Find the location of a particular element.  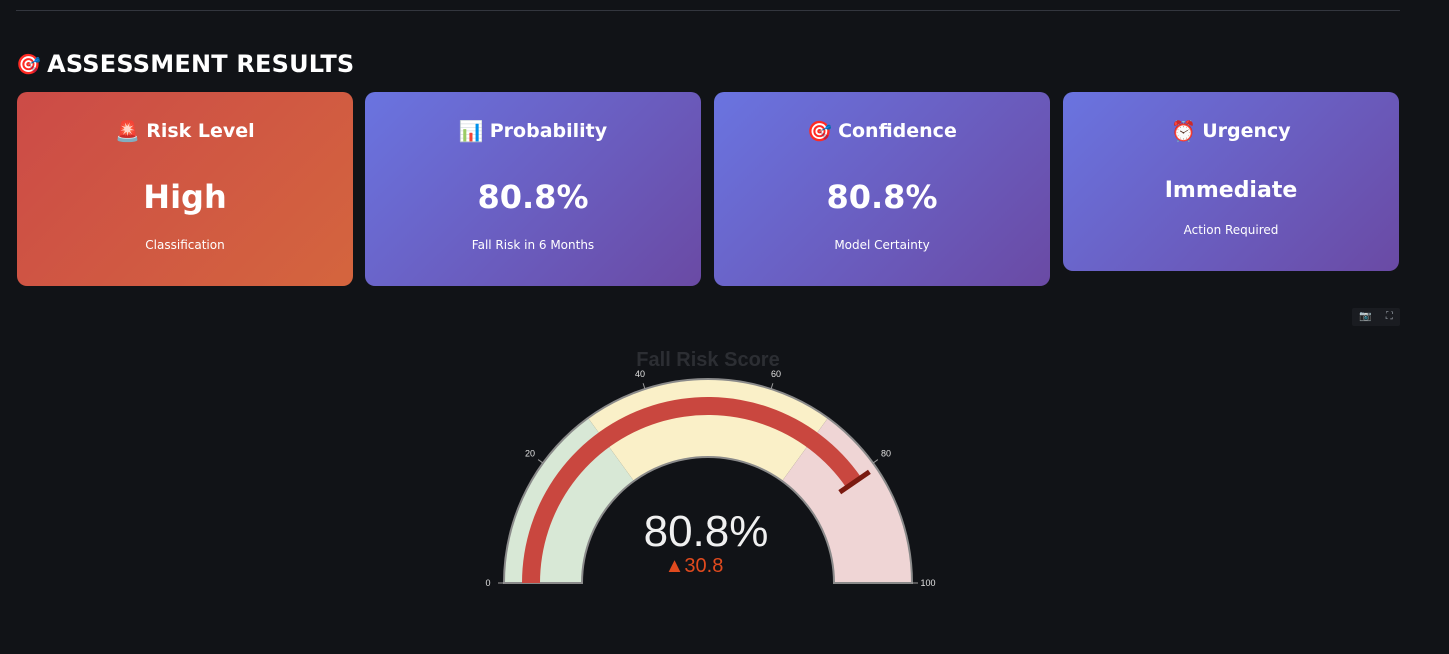

alarm-clock-icon: ⏰ is located at coordinates (1184, 131).